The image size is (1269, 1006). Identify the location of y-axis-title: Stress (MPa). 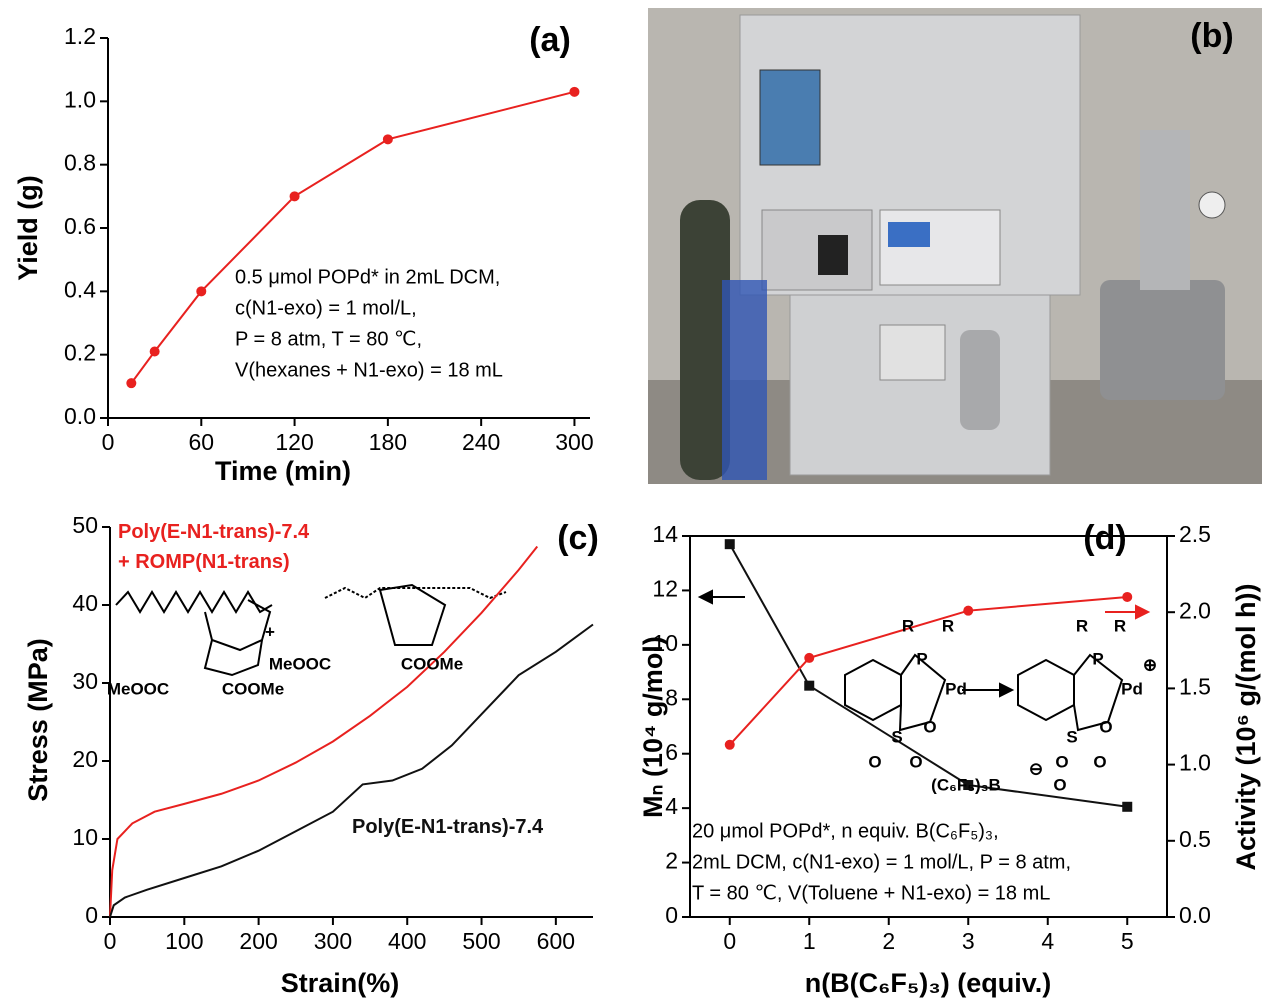
(38, 720).